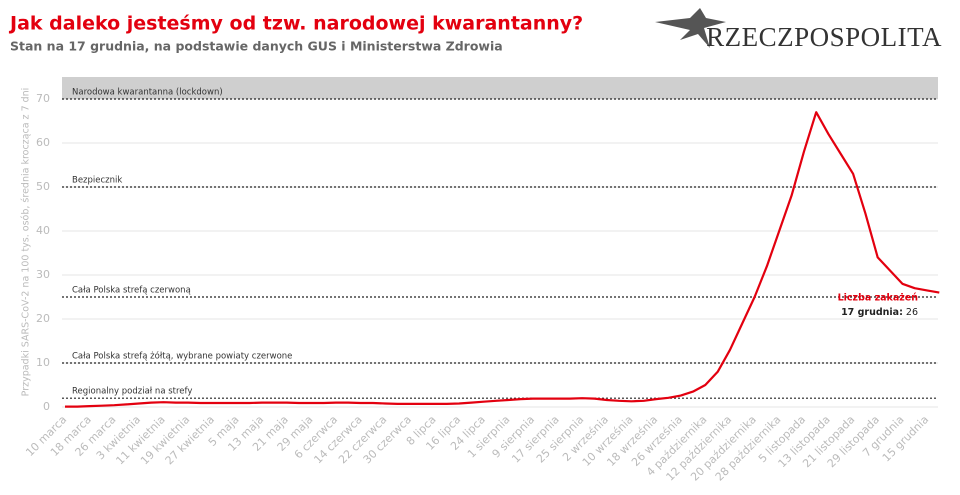  Describe the element at coordinates (878, 298) in the screenshot. I see `series-label: Liczba zakażeń` at that location.